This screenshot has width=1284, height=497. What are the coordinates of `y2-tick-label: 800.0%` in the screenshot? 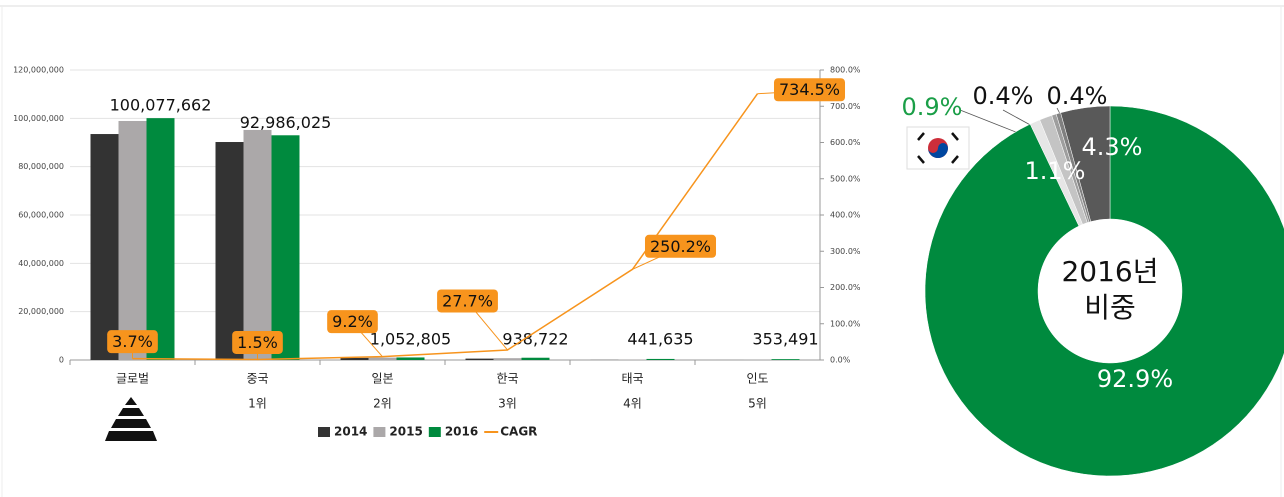 It's located at (845, 70).